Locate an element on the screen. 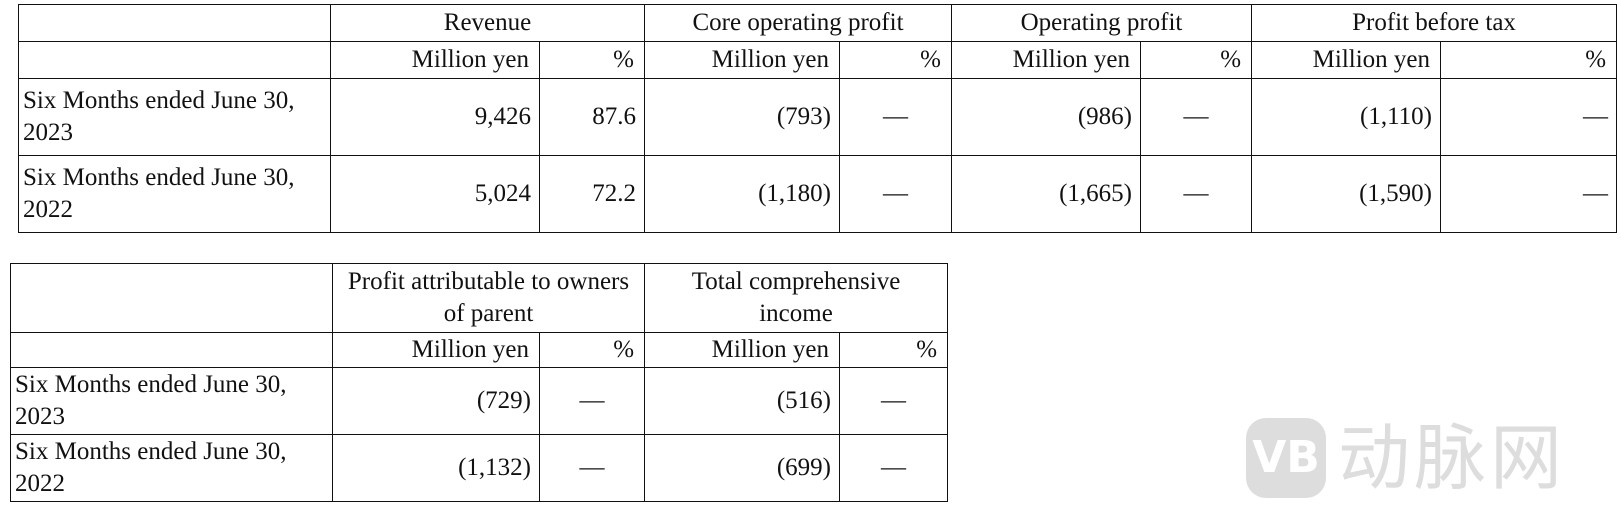  watermark-logo: VB 动脉网 is located at coordinates (1426, 459).